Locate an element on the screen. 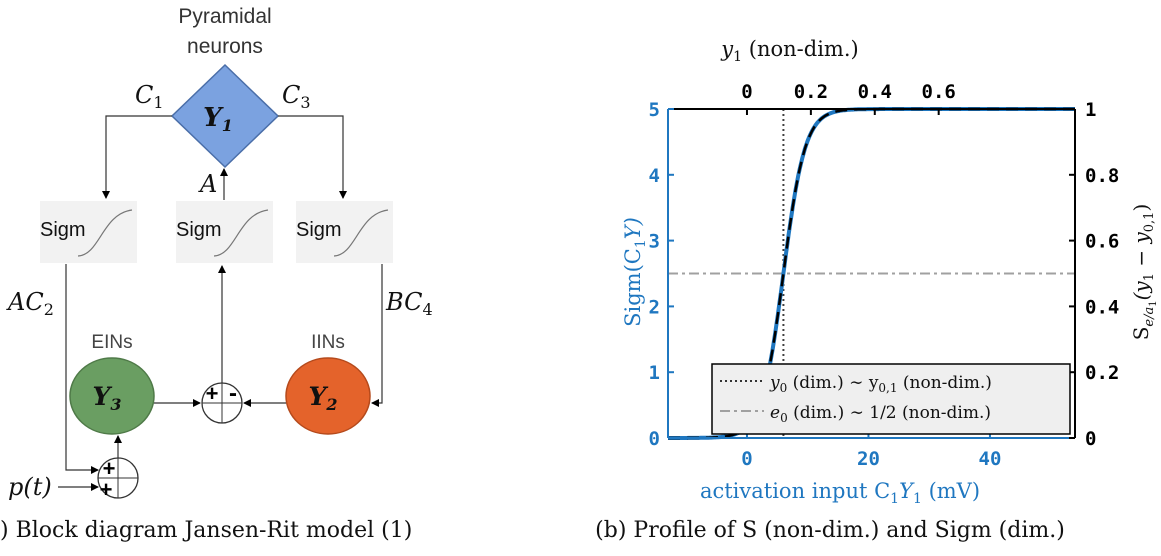  y-right-tick-label: 0.8 is located at coordinates (1102, 176).